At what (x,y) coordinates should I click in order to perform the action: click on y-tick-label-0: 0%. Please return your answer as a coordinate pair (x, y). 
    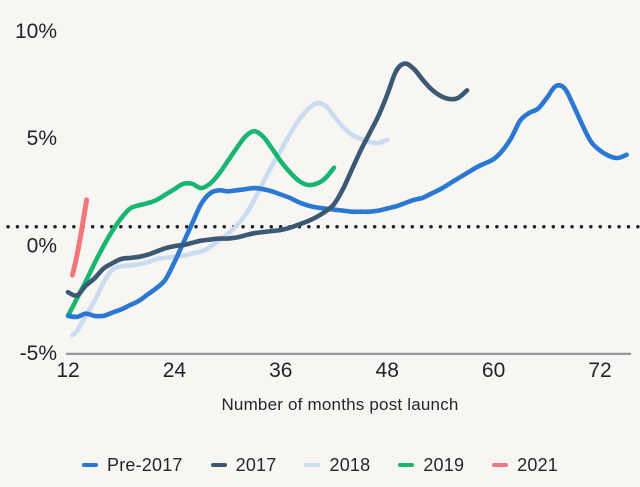
    Looking at the image, I should click on (42, 246).